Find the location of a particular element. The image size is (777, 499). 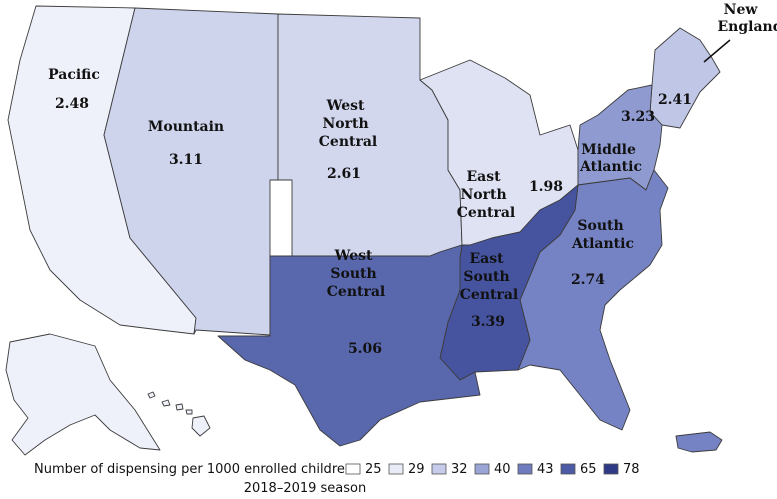

new-england-leader-line is located at coordinates (717, 51).